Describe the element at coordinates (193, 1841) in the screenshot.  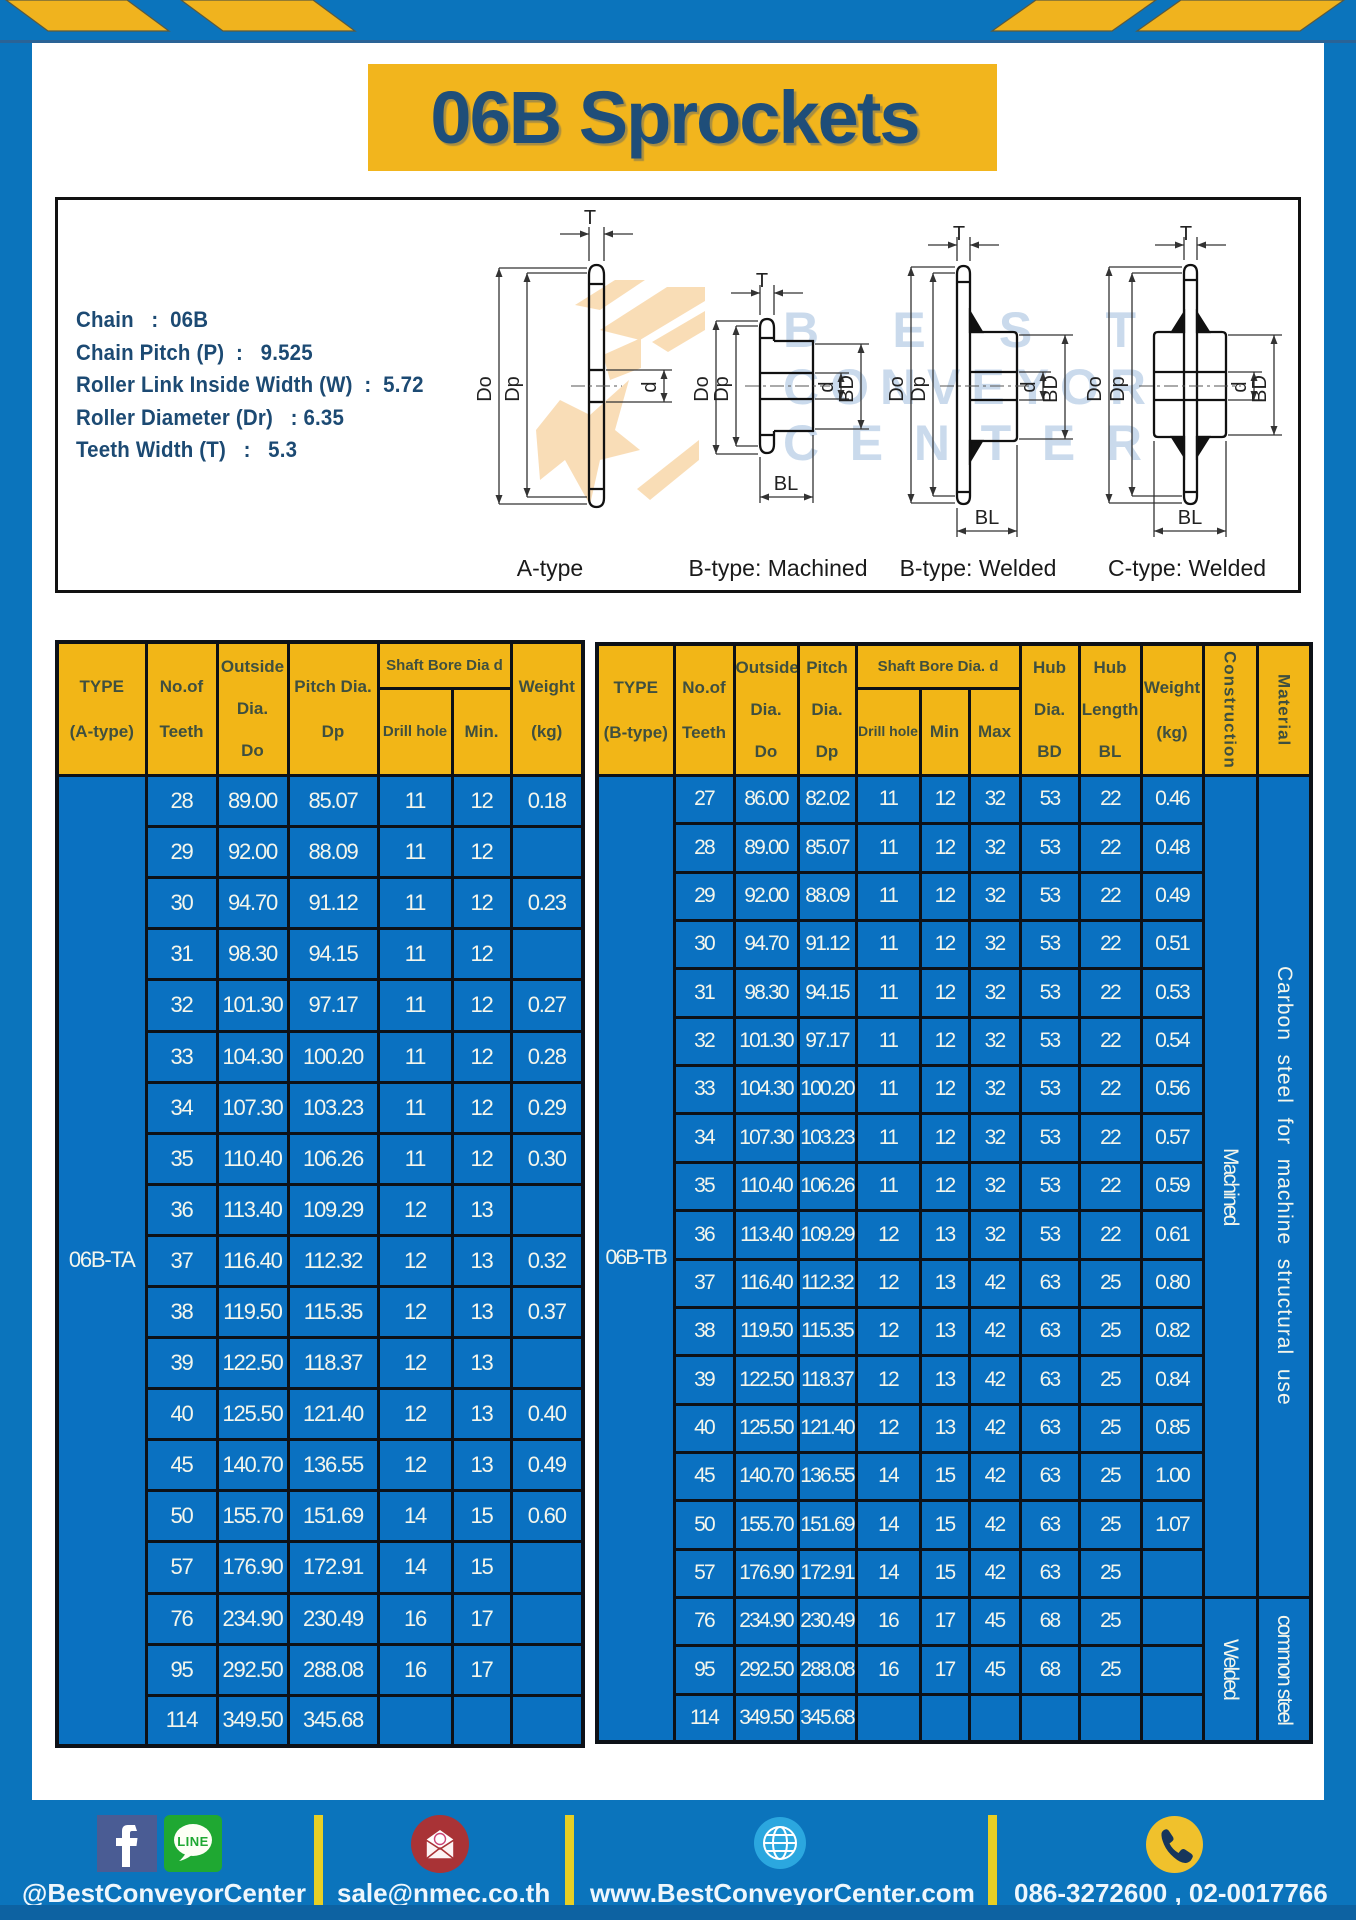
I see `svg-text: LINE` at that location.